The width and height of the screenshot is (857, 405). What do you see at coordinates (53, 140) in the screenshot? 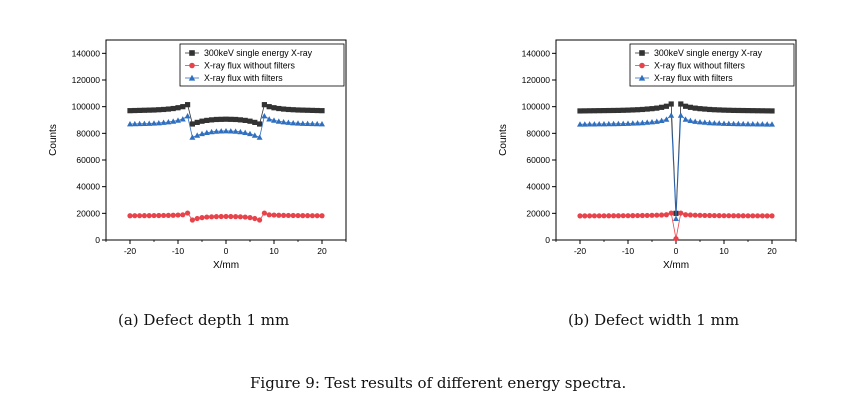
I see `y-axis-label: Counts` at bounding box center [53, 140].